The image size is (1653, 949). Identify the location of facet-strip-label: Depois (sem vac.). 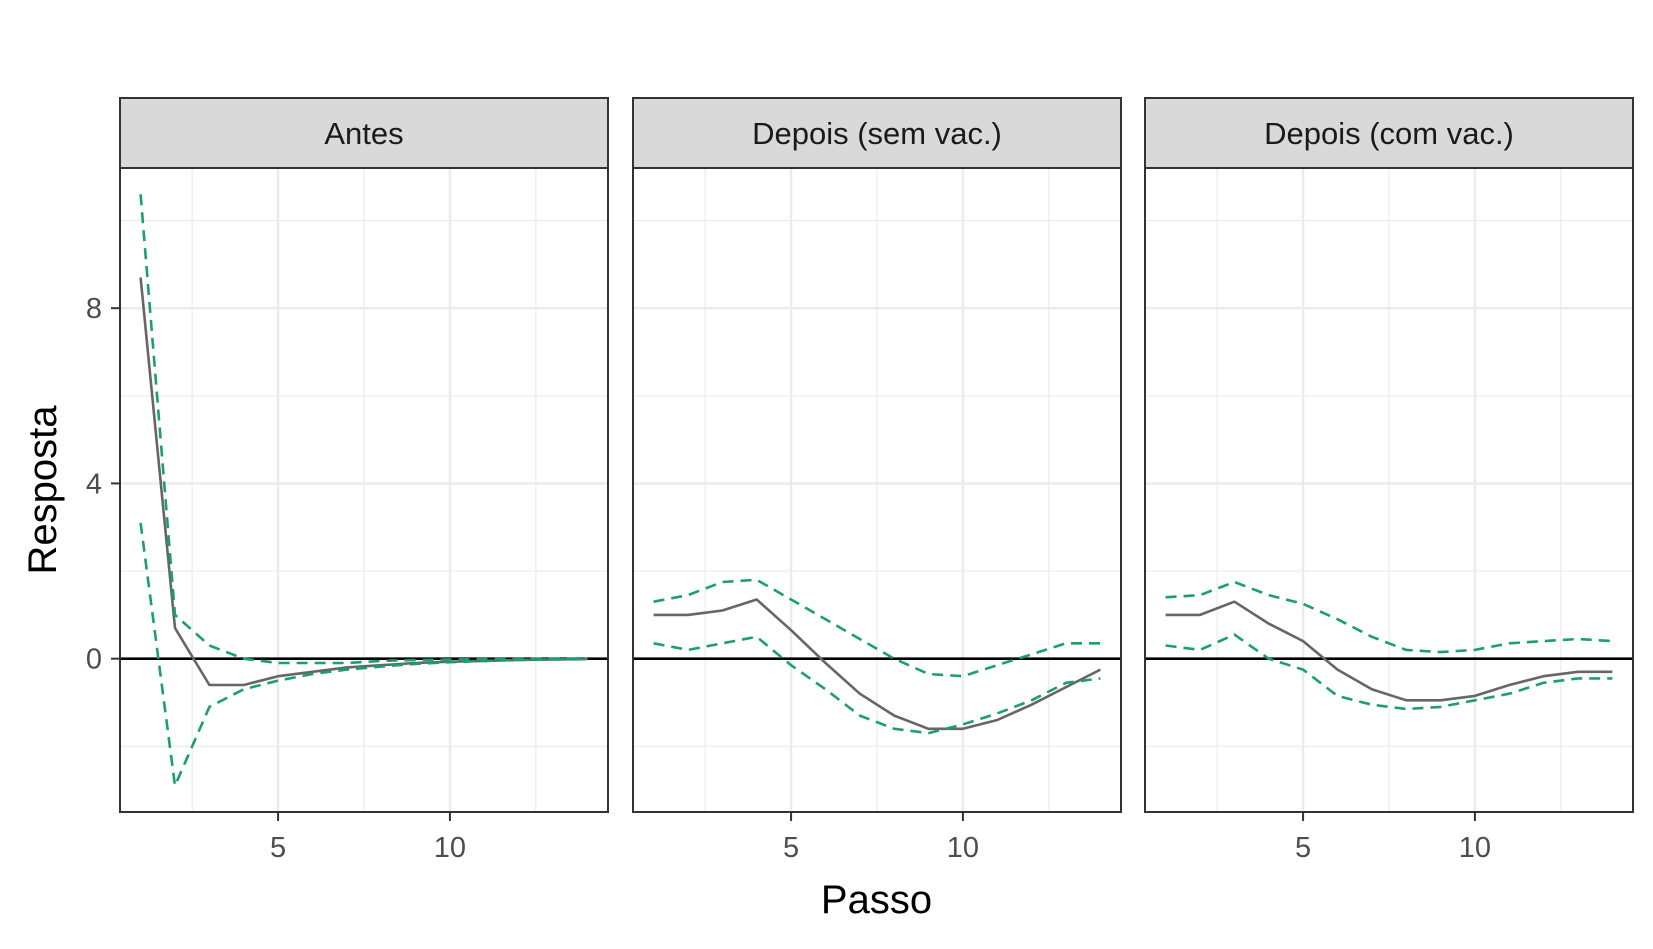
(877, 133).